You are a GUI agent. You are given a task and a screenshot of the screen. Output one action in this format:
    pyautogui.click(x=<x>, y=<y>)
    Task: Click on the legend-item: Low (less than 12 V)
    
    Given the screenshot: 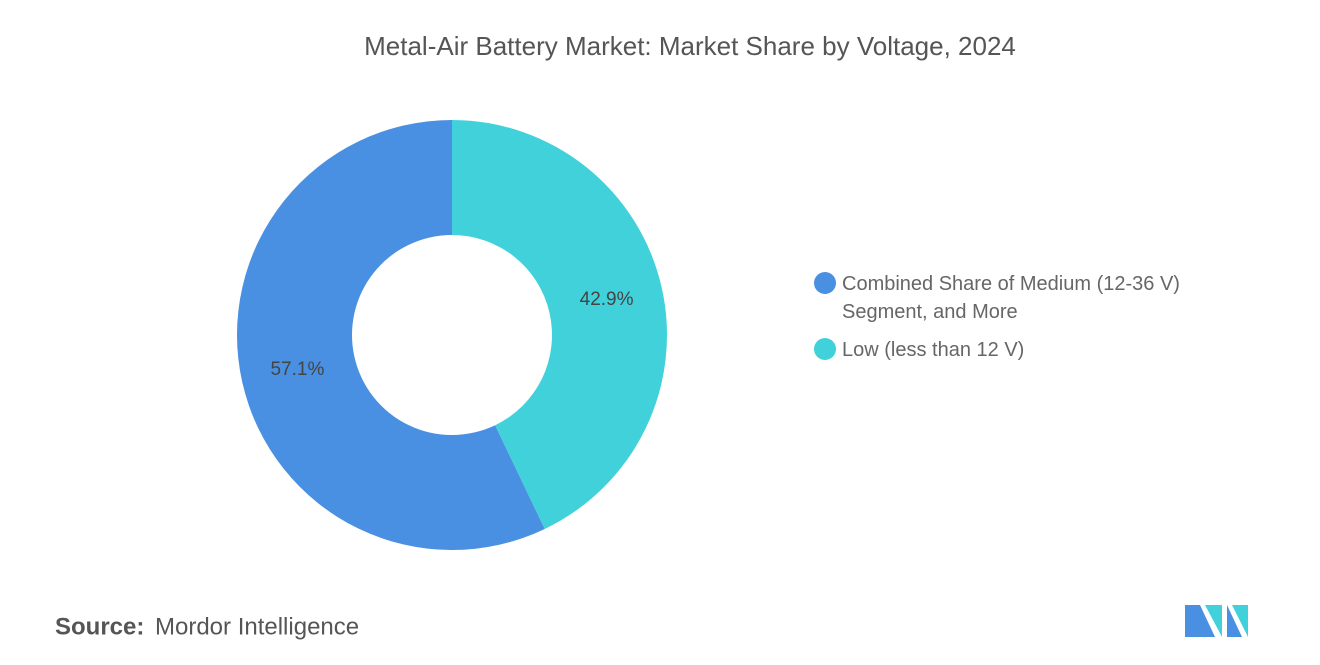 What is the action you would take?
    pyautogui.click(x=1024, y=350)
    